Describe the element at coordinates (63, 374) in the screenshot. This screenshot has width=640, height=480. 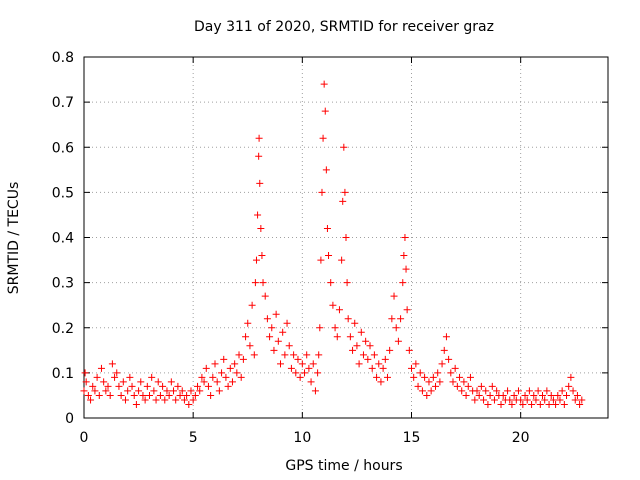
I see `y-tick-label: 0.1` at that location.